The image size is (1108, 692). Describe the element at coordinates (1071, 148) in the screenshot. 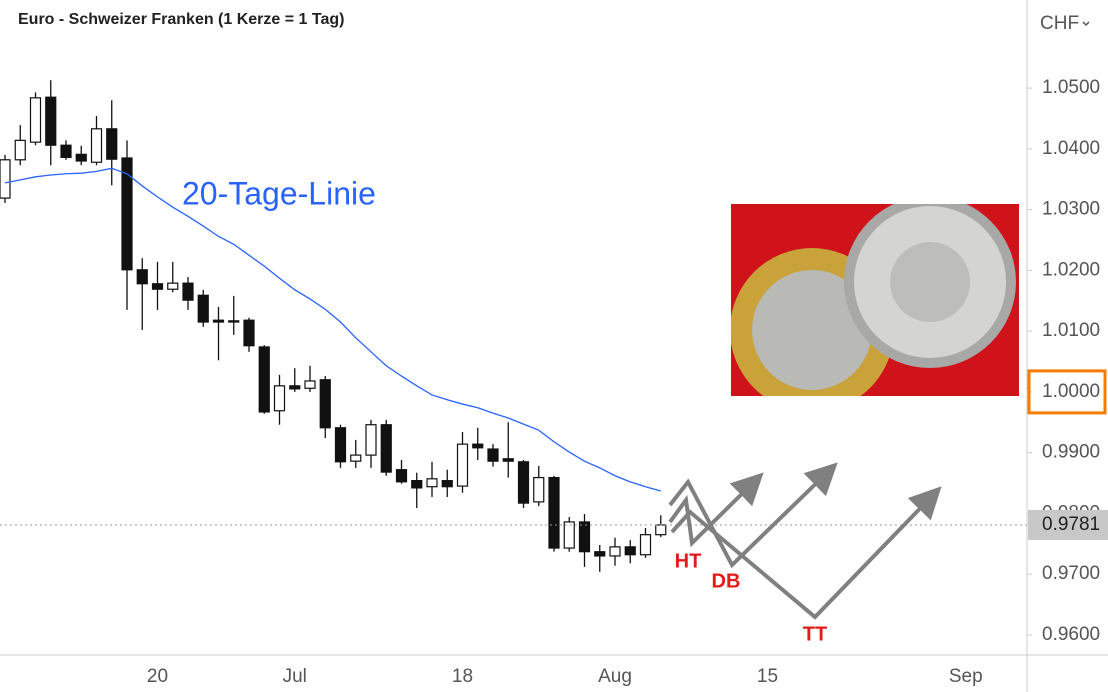

I see `y-tick-label: 1.0400` at that location.